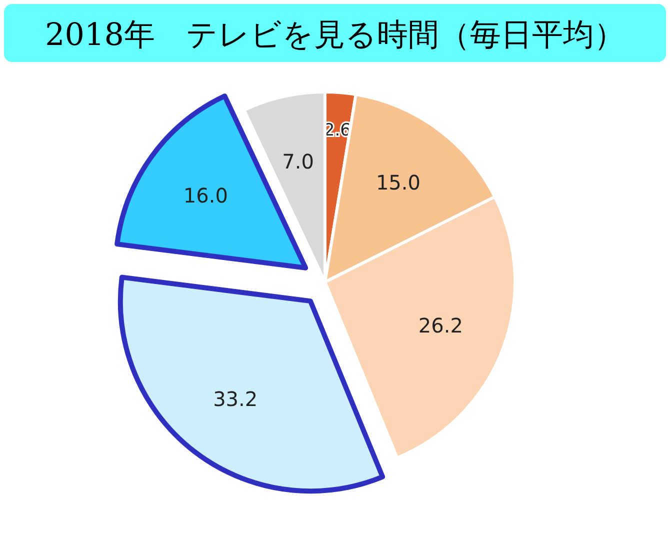  I want to click on data-label: 15.0, so click(398, 182).